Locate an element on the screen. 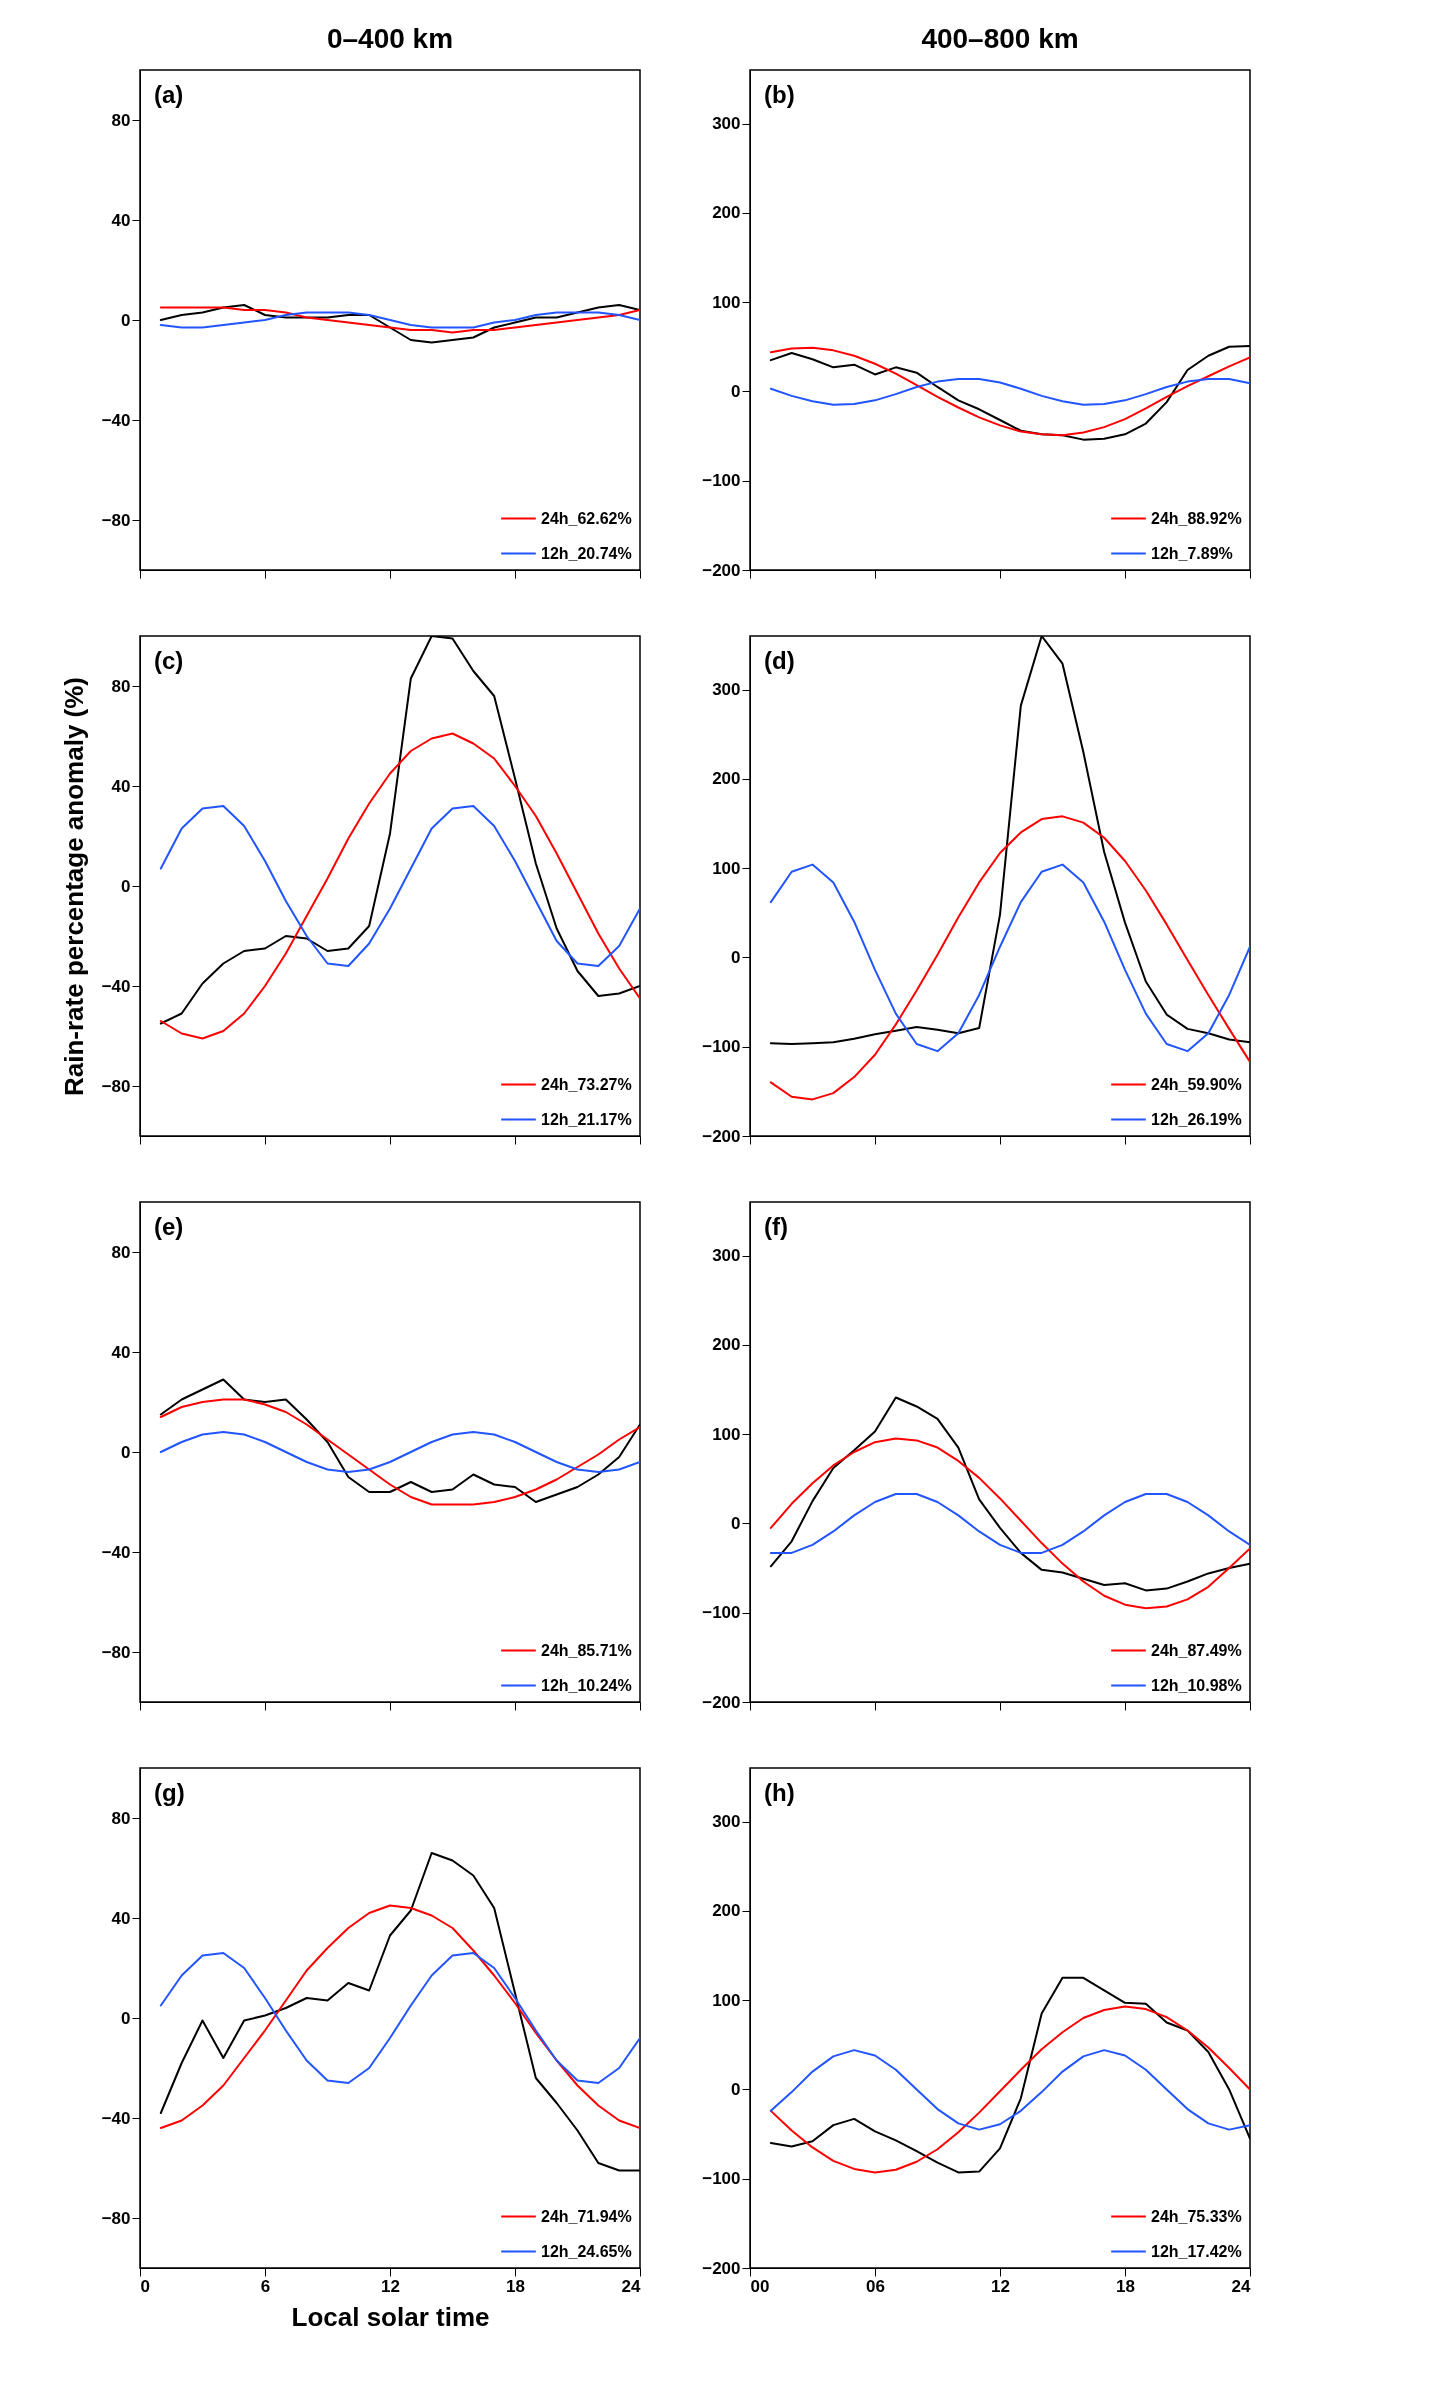 Image resolution: width=1442 pixels, height=2390 pixels. legend-label: 12h_21.17% is located at coordinates (586, 1119).